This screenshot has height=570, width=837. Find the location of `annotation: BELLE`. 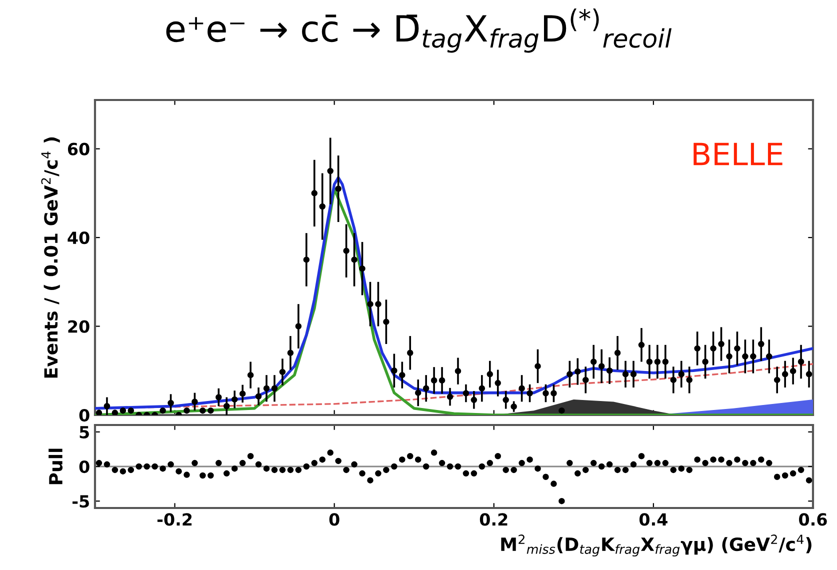

annotation: BELLE is located at coordinates (738, 154).